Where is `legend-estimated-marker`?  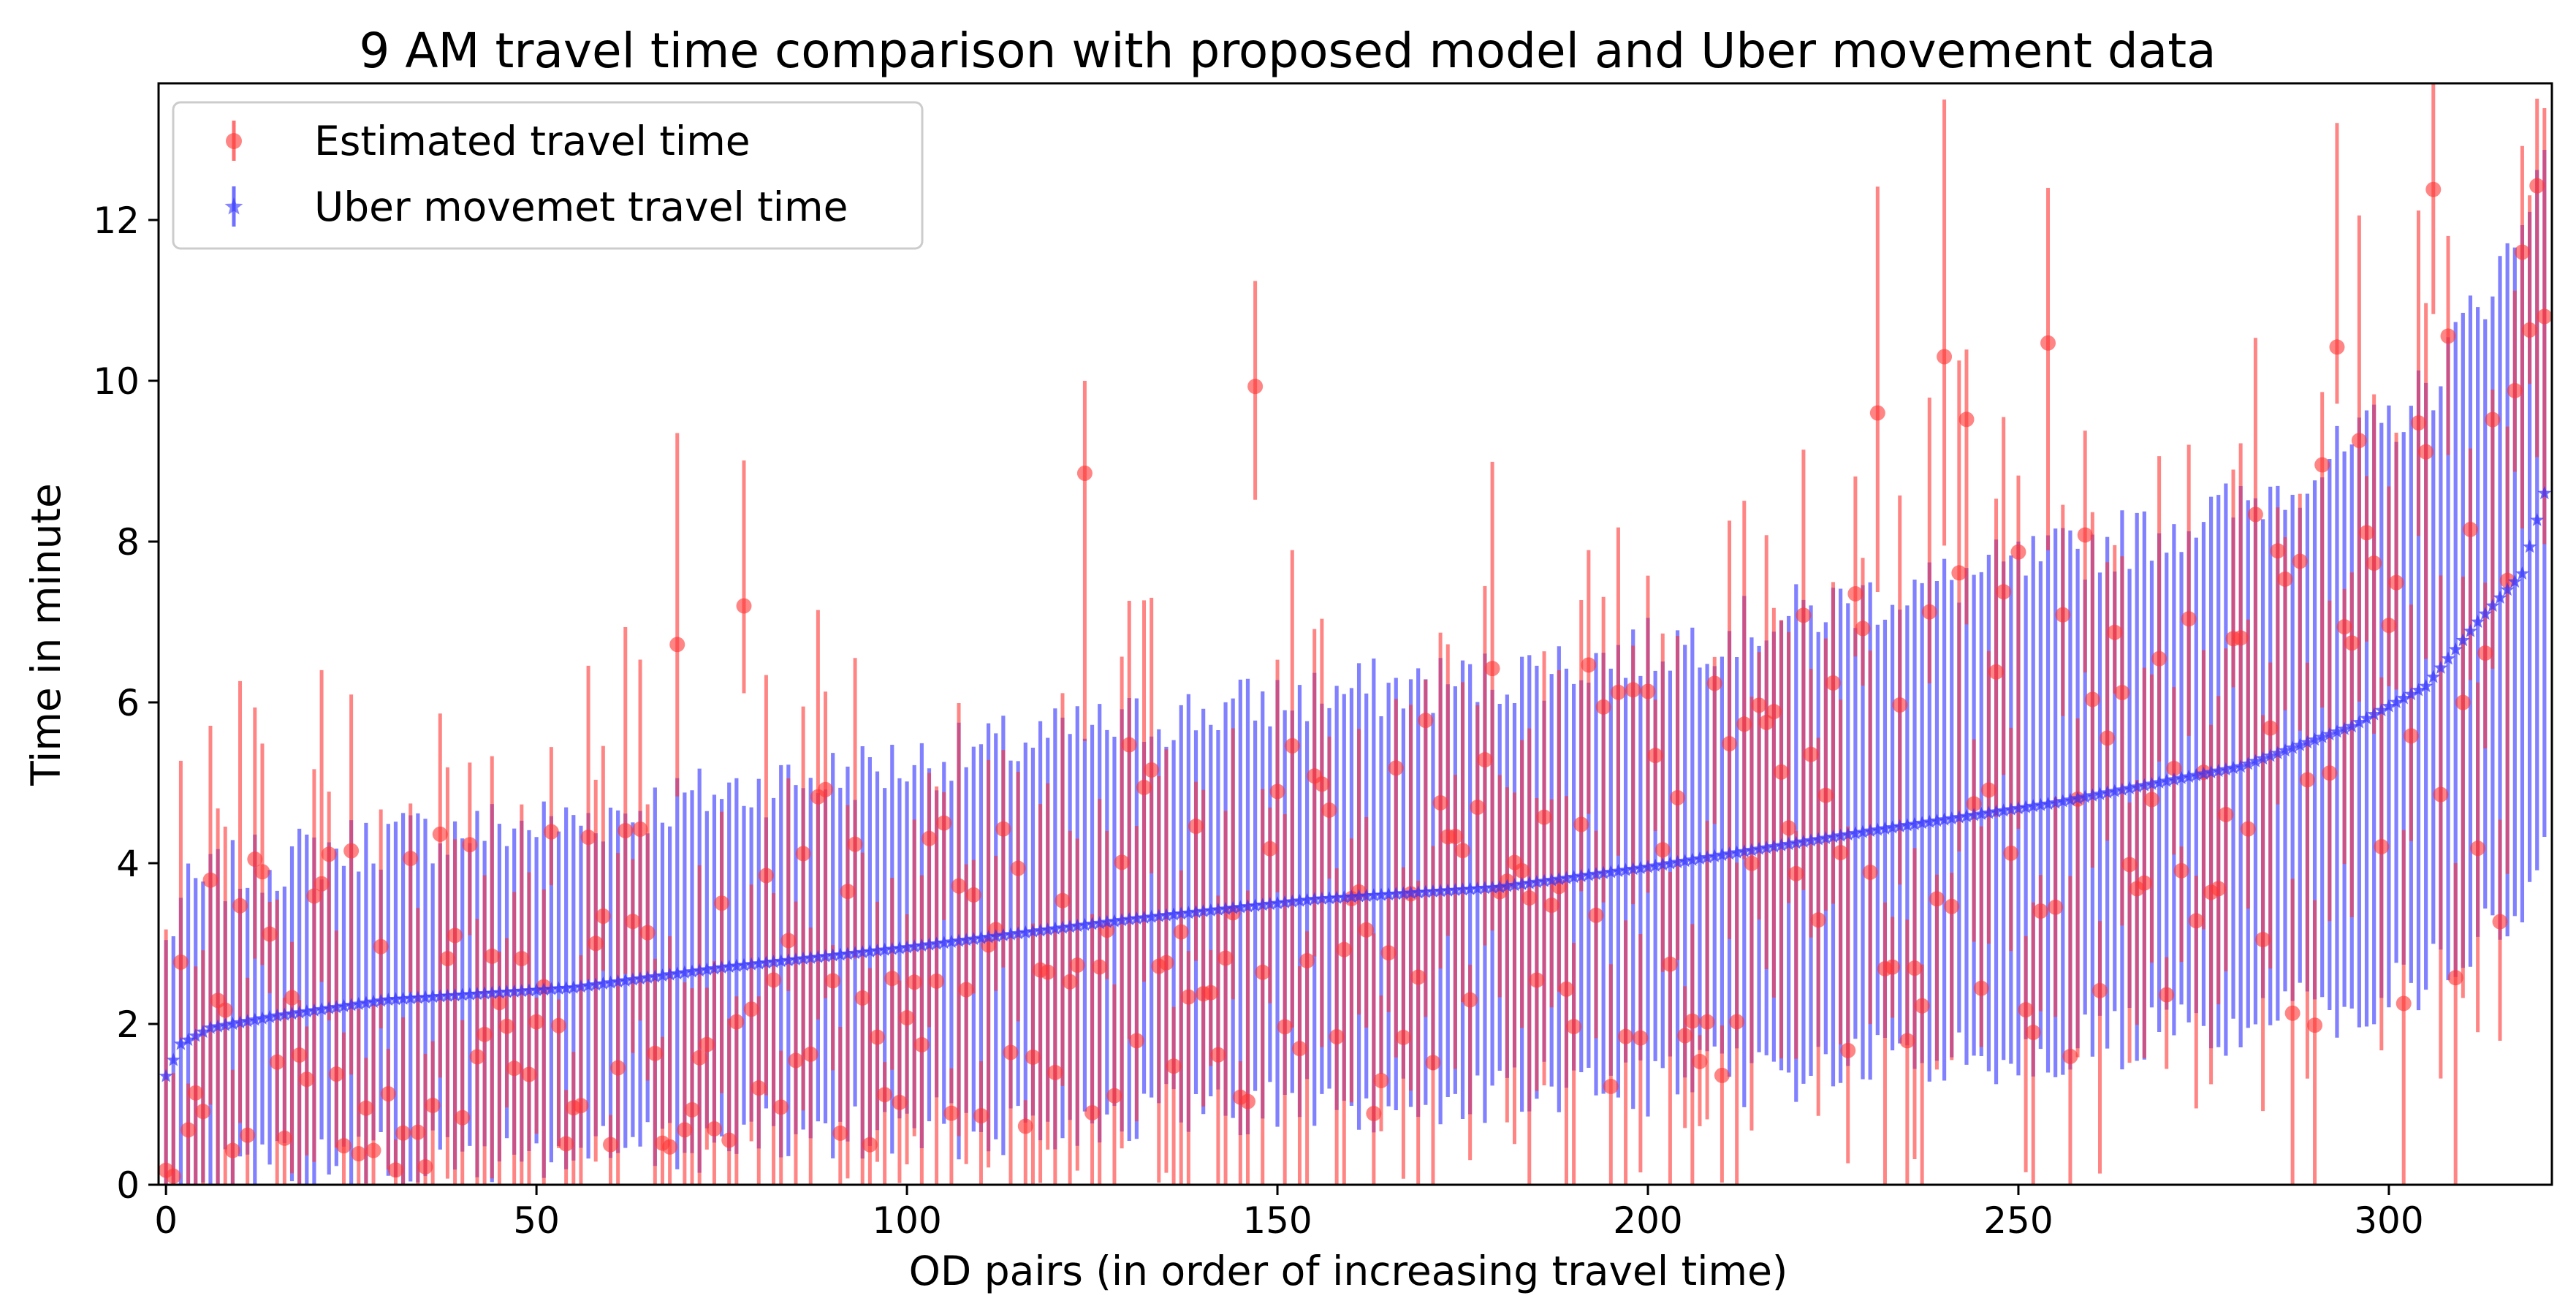 legend-estimated-marker is located at coordinates (234, 141).